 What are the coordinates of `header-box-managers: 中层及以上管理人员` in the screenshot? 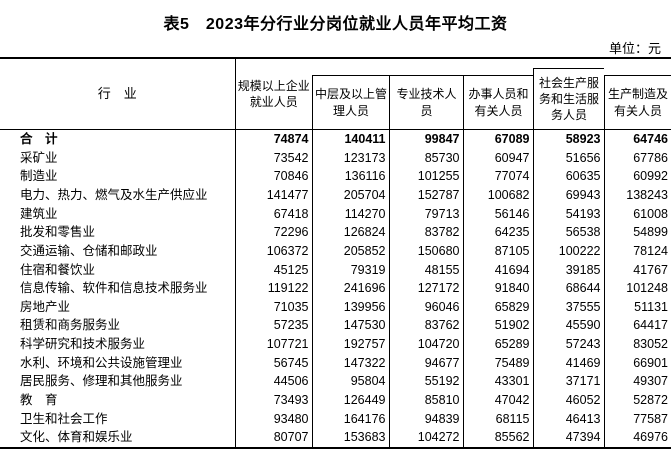 It's located at (350, 102).